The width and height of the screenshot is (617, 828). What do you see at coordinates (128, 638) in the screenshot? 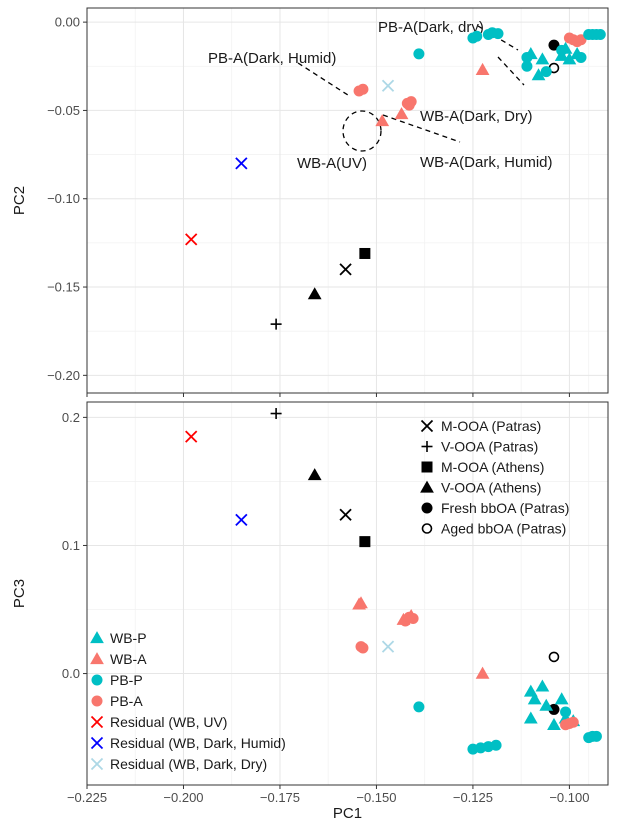
I see `legend-label: WB-P` at bounding box center [128, 638].